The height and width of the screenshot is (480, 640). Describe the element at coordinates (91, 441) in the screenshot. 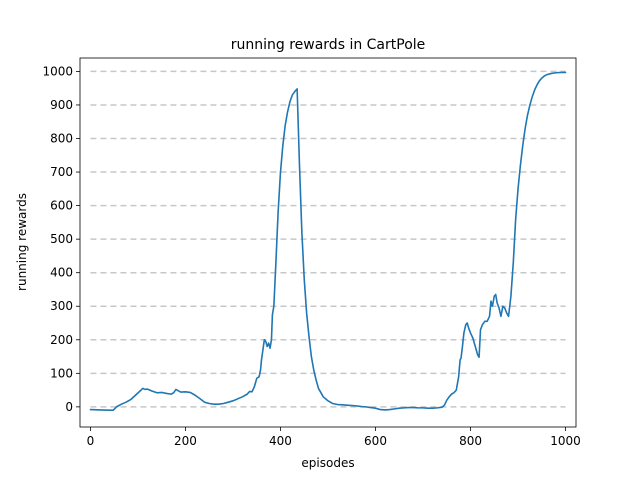

I see `x-tick-label-0: 0` at that location.